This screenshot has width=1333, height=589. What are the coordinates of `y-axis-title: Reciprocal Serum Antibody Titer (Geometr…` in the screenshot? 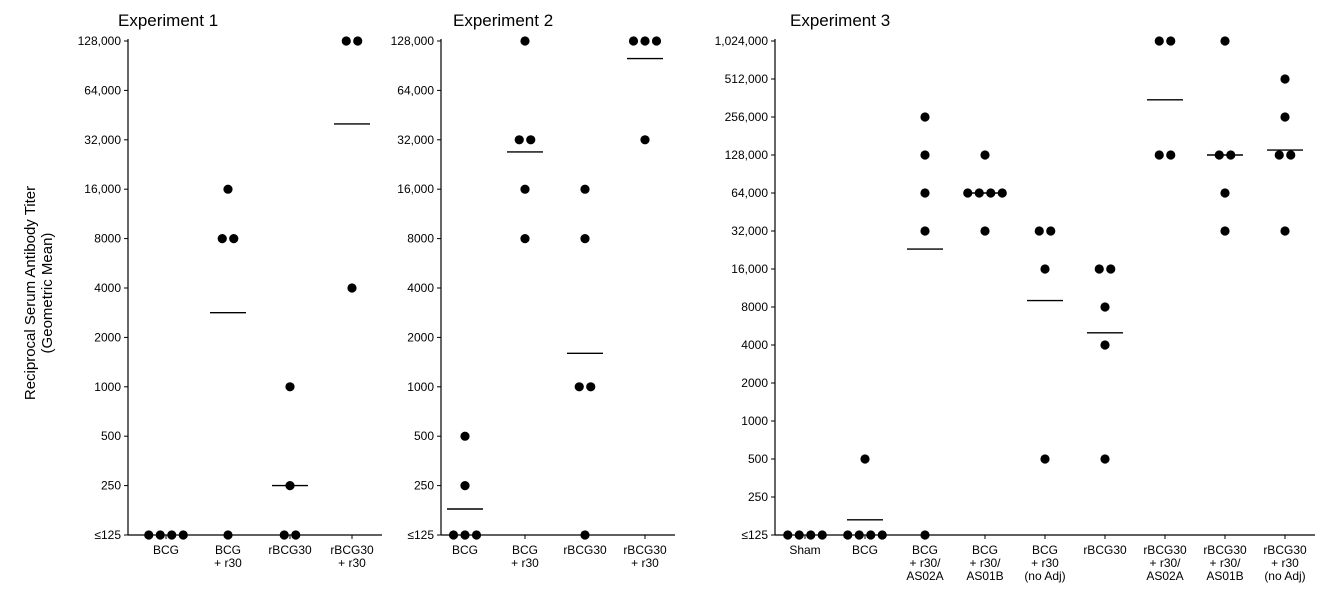 It's located at (39, 293).